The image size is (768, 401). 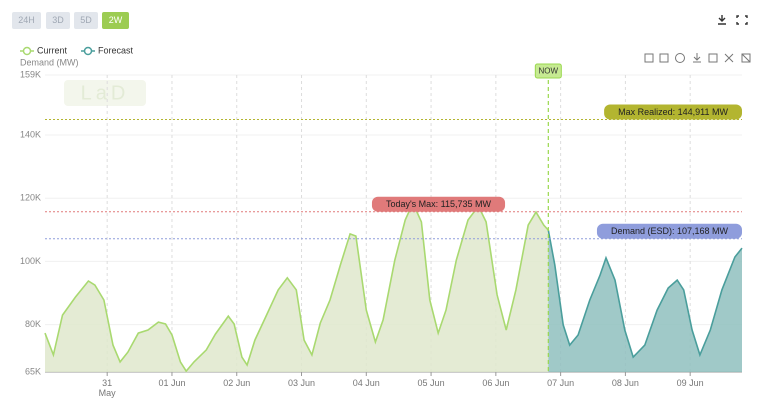 I want to click on logo-box, so click(x=105, y=93).